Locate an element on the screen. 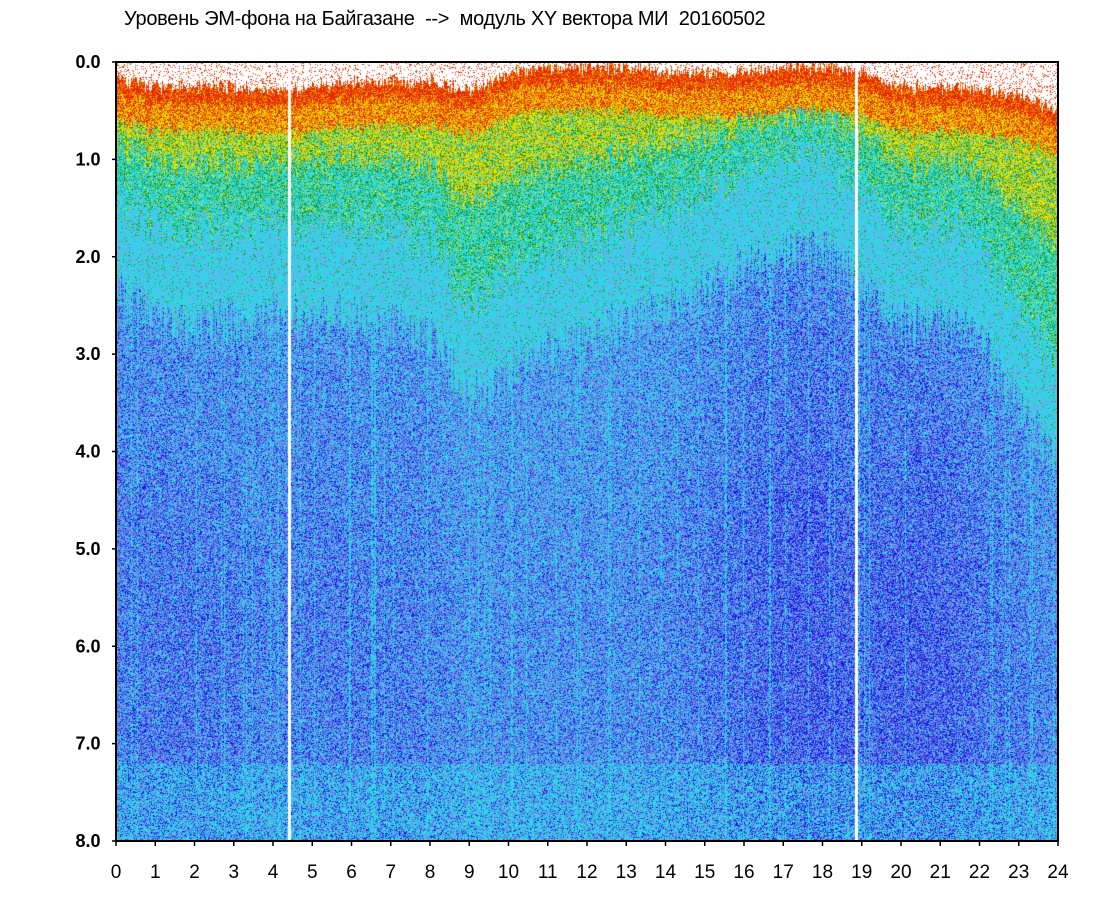 This screenshot has height=900, width=1096. x-tick-label: 2 is located at coordinates (194, 872).